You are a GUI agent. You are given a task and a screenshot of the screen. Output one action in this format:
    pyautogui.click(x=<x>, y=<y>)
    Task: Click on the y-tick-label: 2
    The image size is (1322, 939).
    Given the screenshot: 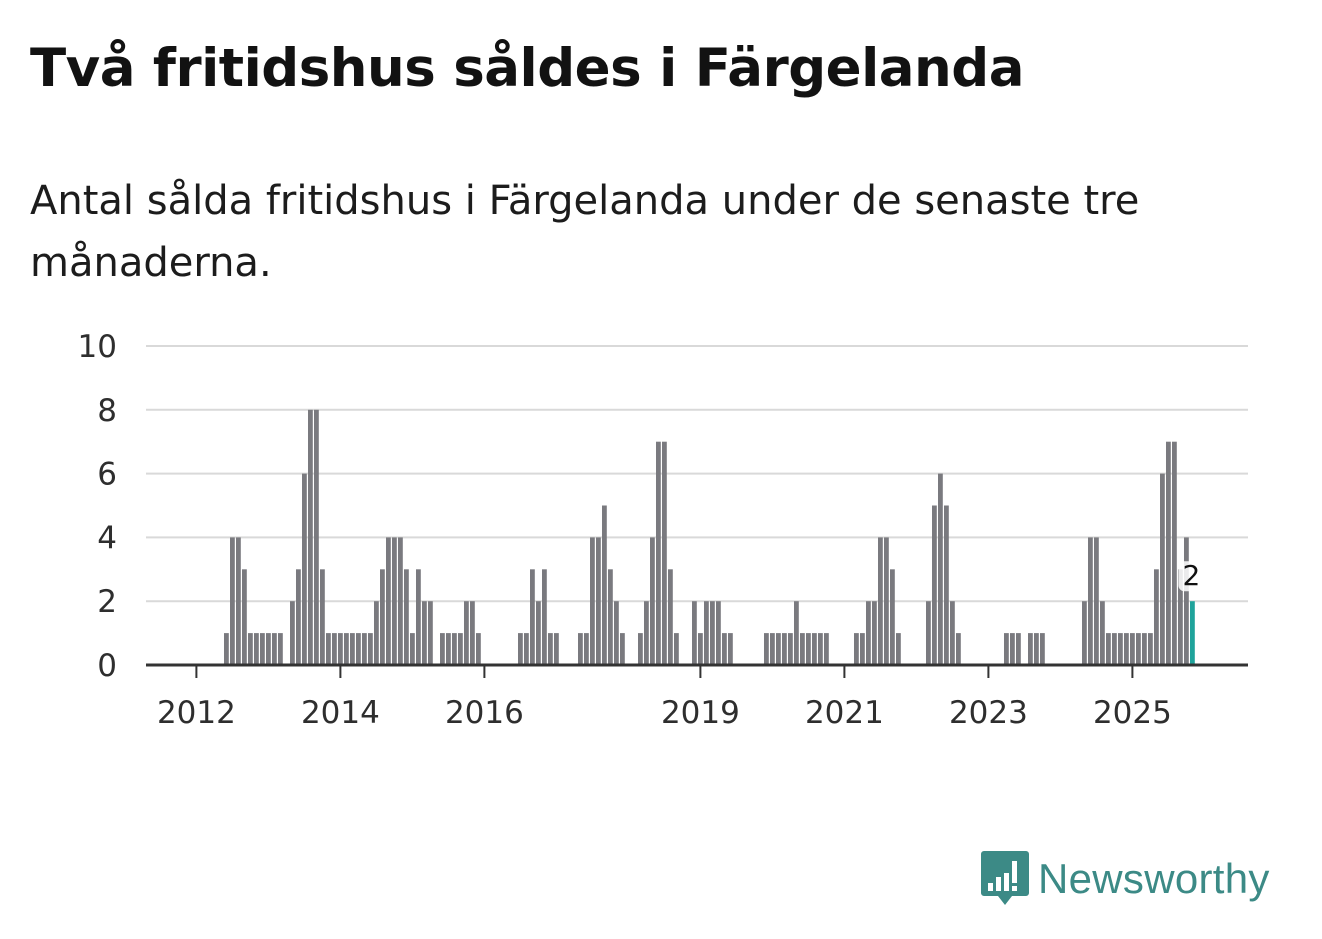 What is the action you would take?
    pyautogui.click(x=107, y=602)
    